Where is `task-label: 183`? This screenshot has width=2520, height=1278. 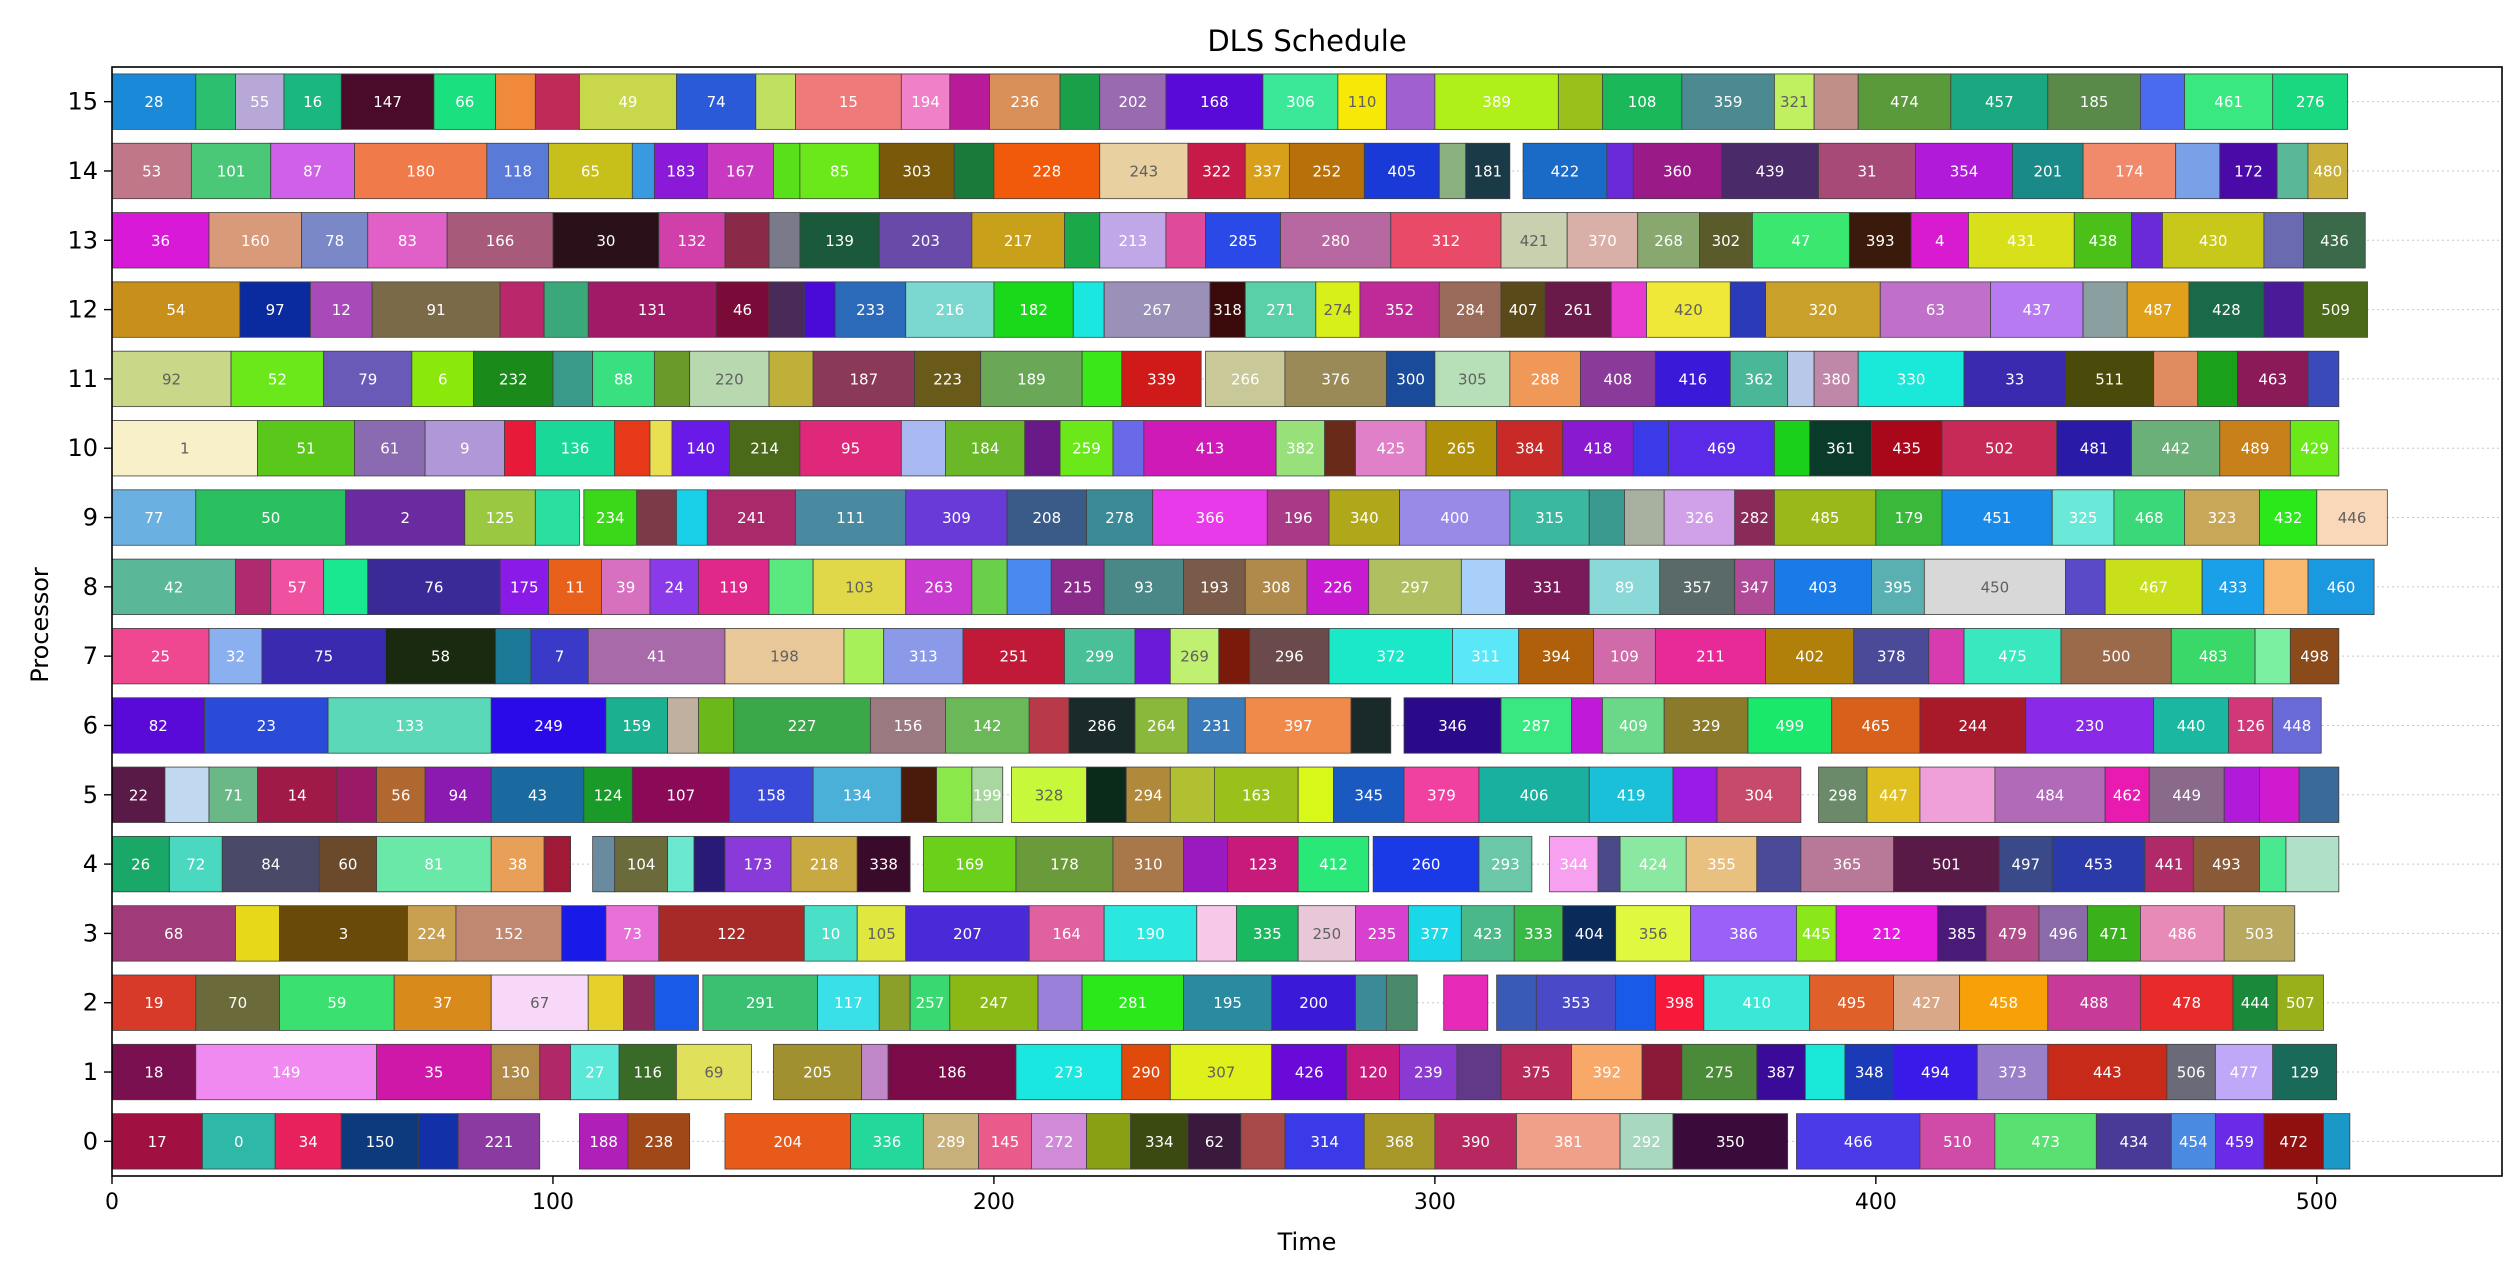
task-label: 183 is located at coordinates (681, 171).